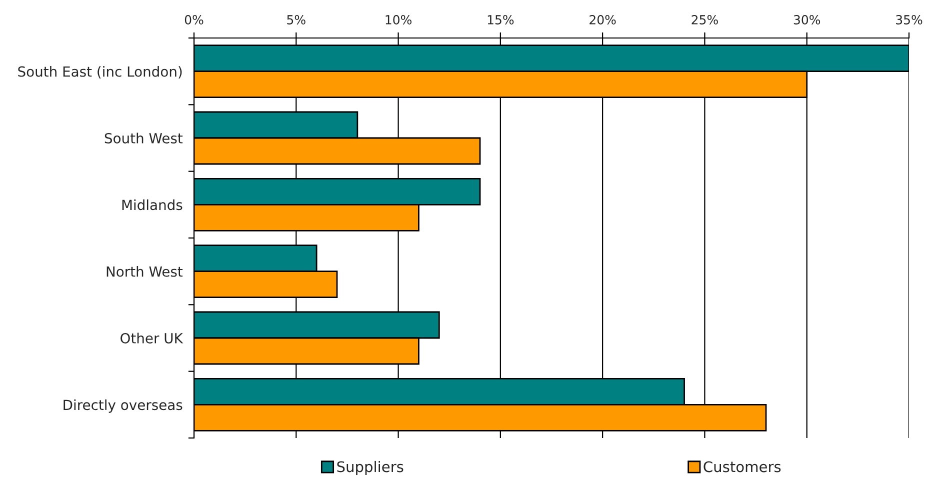 The height and width of the screenshot is (478, 925). I want to click on x-tick-label: 35%, so click(909, 19).